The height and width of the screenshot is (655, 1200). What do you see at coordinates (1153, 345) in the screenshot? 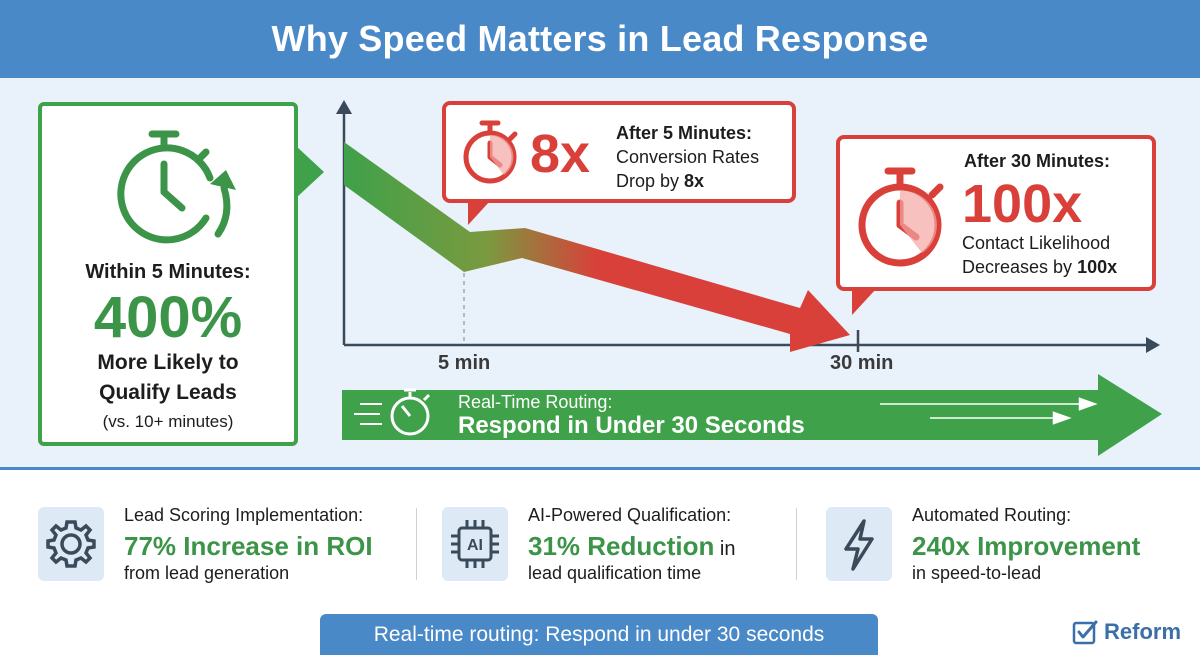
I see `x-axis-arrowhead` at bounding box center [1153, 345].